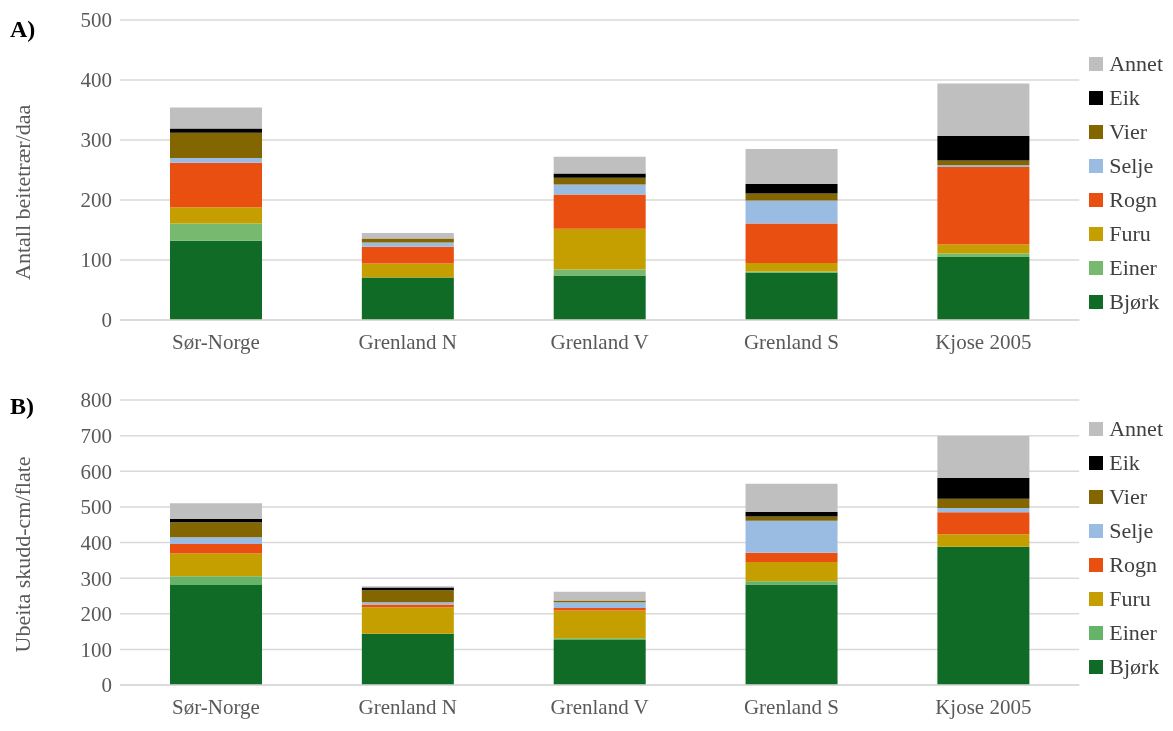 The image size is (1173, 731). Describe the element at coordinates (1136, 63) in the screenshot. I see `legend-label: Annet` at that location.